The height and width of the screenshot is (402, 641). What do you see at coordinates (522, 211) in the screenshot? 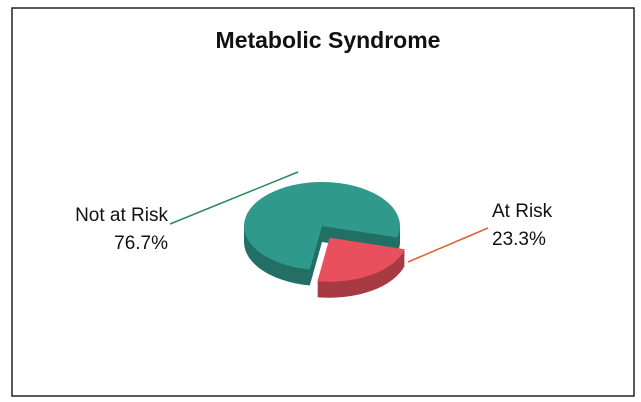
I see `slice-label: At Risk` at bounding box center [522, 211].